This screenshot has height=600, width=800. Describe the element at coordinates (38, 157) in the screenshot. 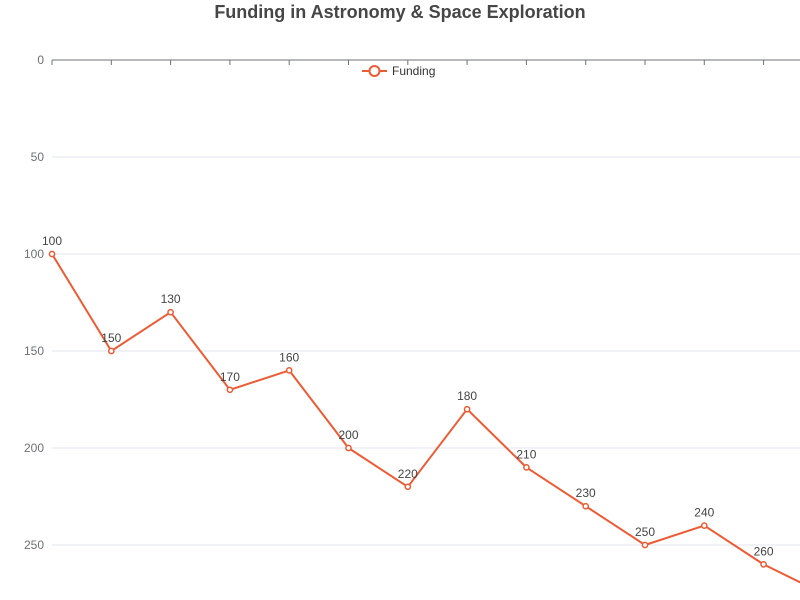

I see `y-tick-label: 50` at that location.